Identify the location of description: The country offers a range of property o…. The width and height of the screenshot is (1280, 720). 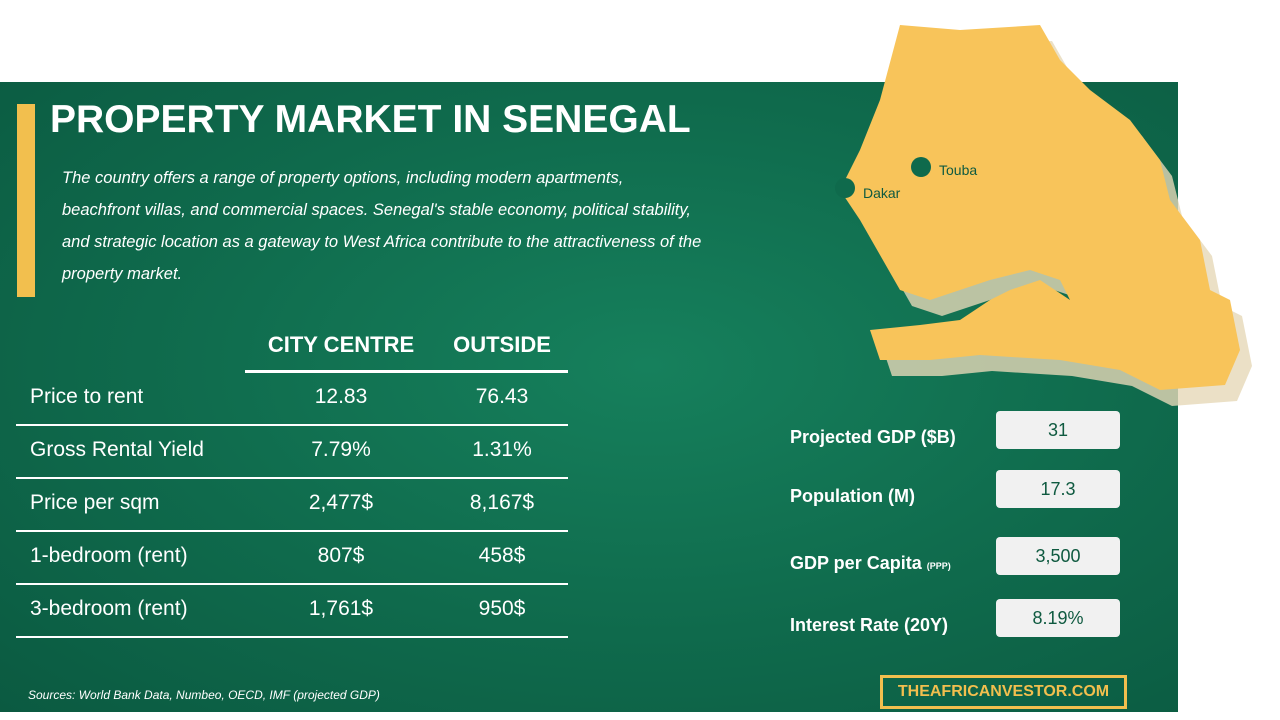
(382, 226).